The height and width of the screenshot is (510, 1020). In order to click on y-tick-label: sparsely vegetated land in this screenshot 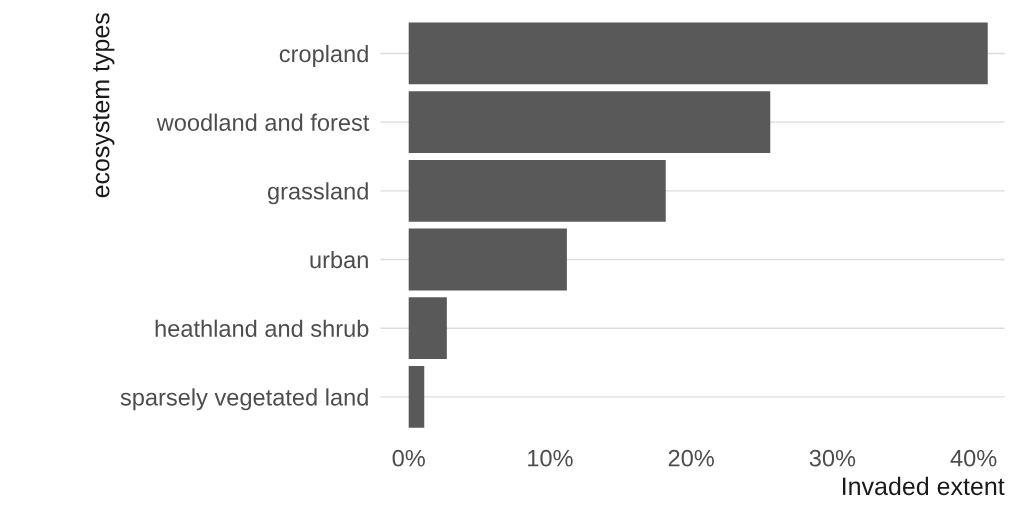, I will do `click(244, 399)`.